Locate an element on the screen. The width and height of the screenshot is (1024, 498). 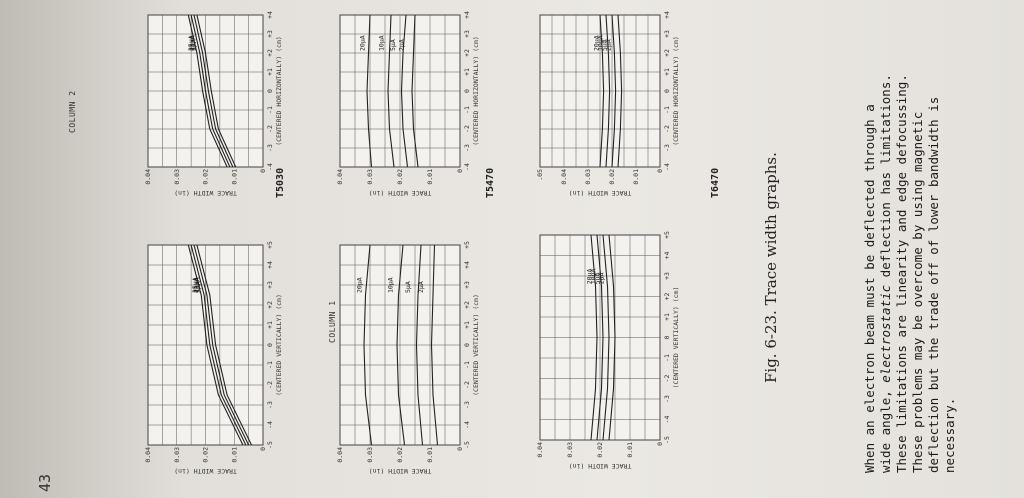
x-tick-label: -5 is located at coordinates (667, 440).